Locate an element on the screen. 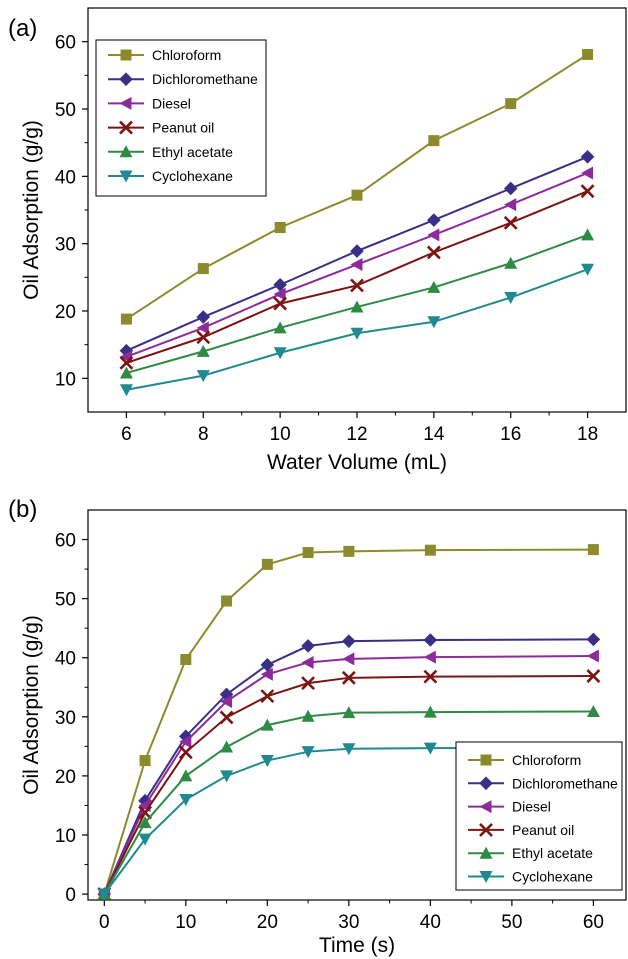 The image size is (628, 959). y-tick-label: 50 is located at coordinates (65, 600).